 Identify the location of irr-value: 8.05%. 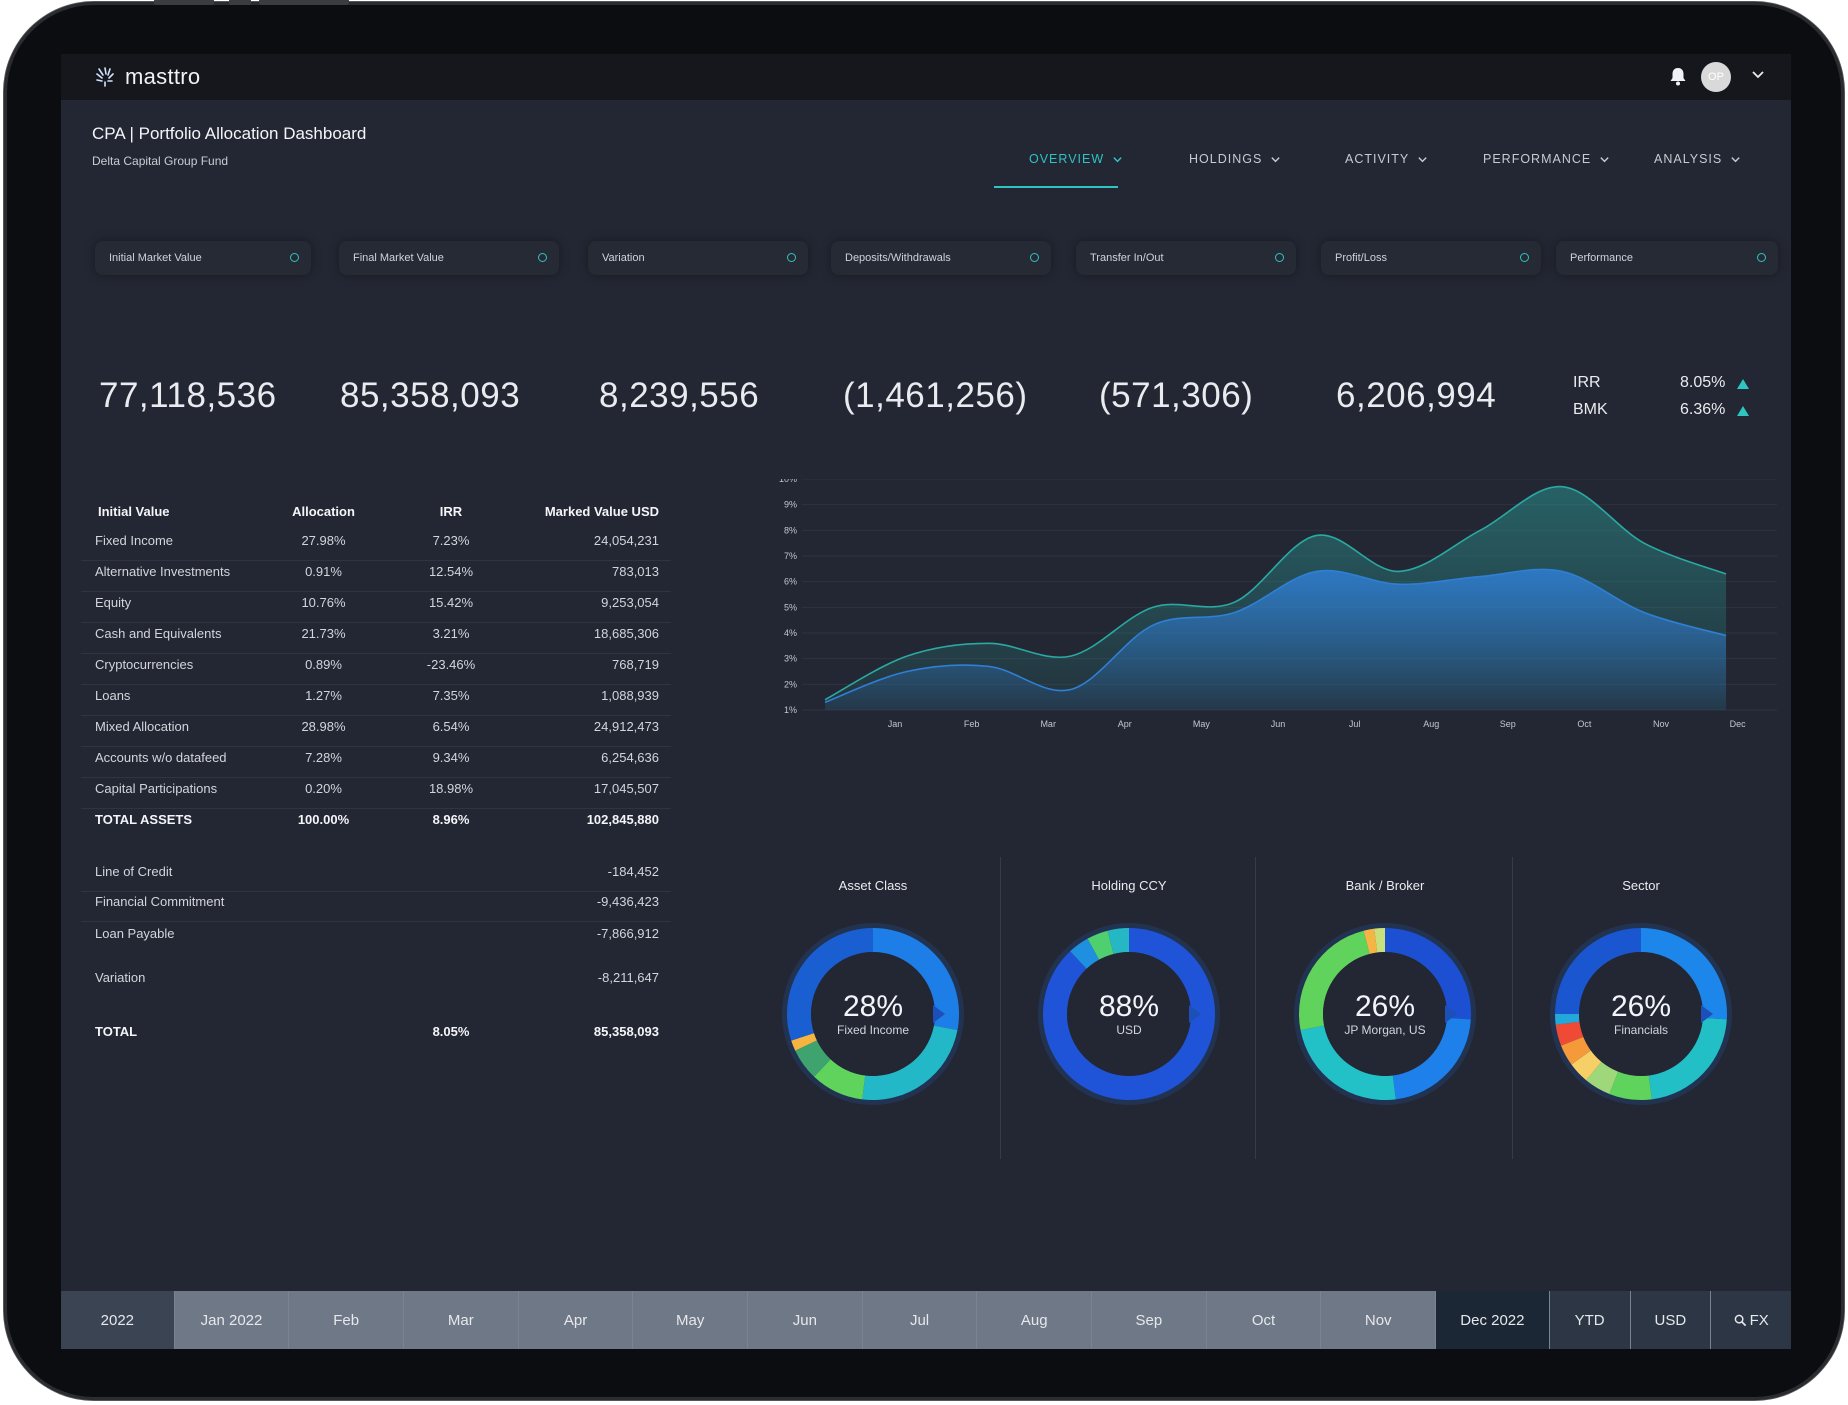
(1703, 382).